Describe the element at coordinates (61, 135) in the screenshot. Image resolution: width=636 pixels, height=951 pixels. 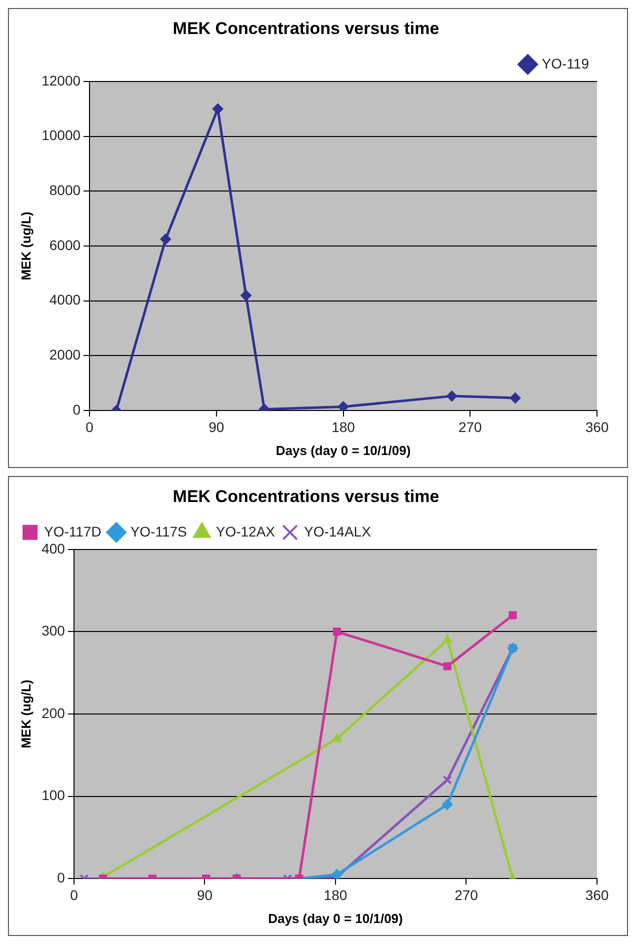
I see `y-tick-label: 10000` at that location.